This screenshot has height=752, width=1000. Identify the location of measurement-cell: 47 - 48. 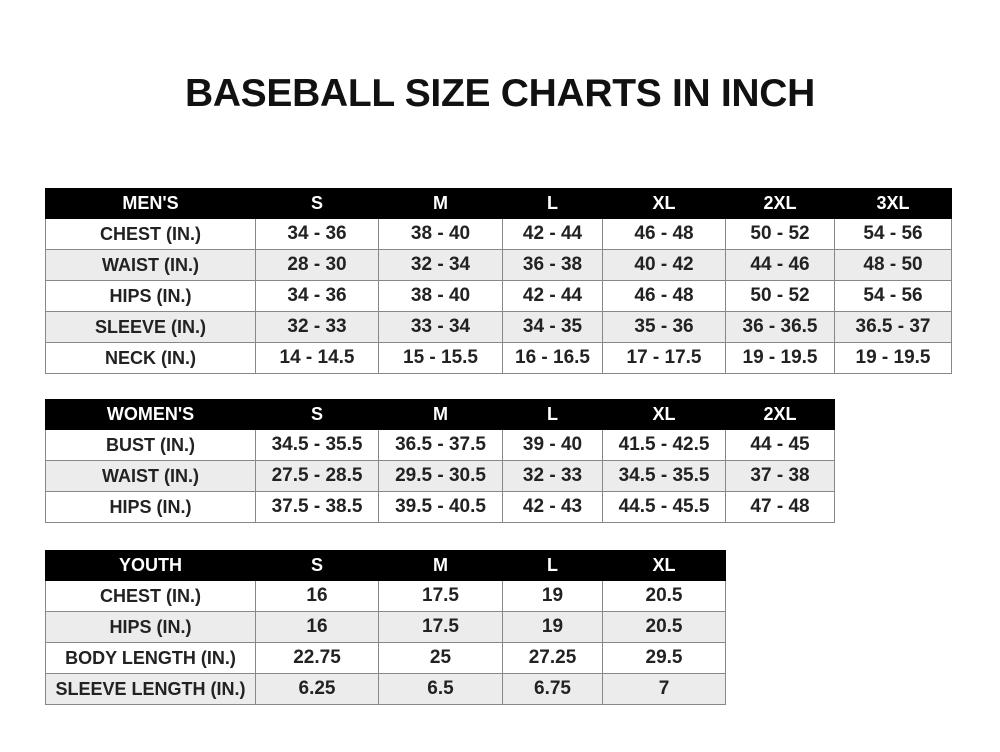
(780, 507).